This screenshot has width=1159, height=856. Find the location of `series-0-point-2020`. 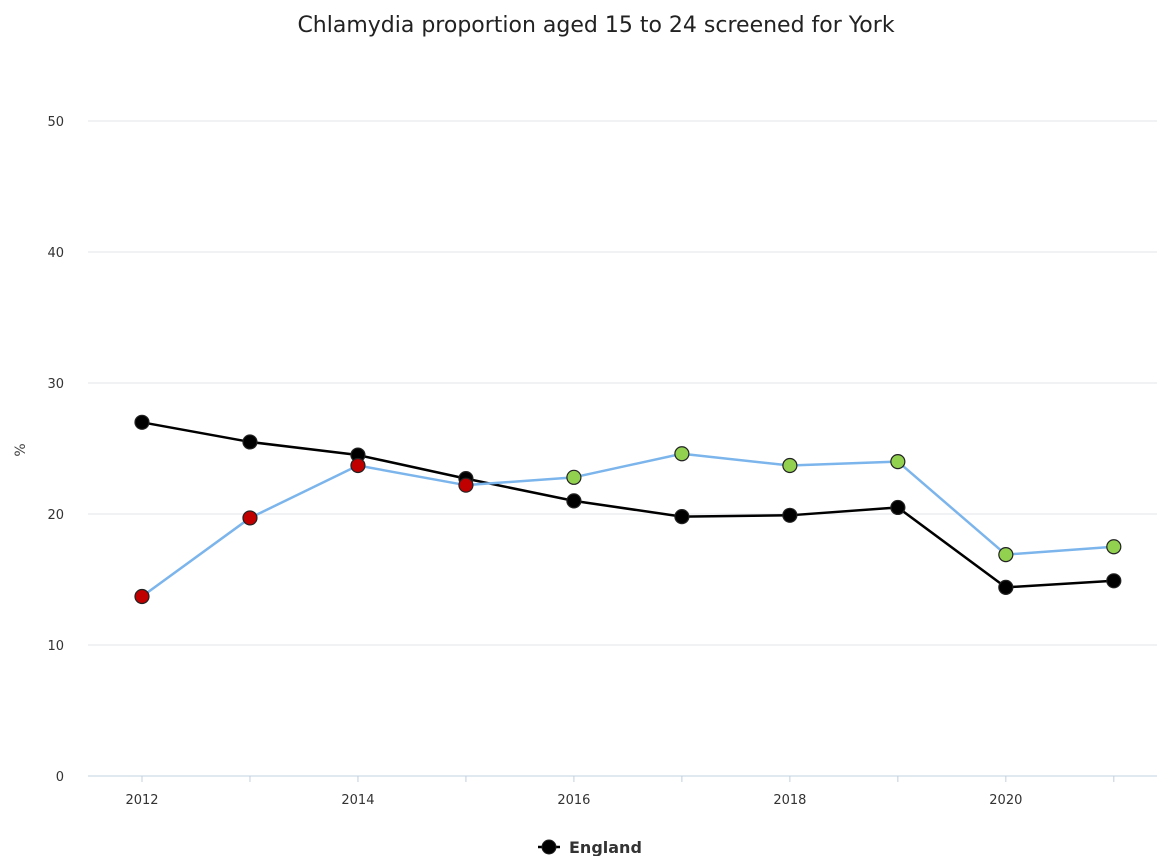

series-0-point-2020 is located at coordinates (1006, 587).